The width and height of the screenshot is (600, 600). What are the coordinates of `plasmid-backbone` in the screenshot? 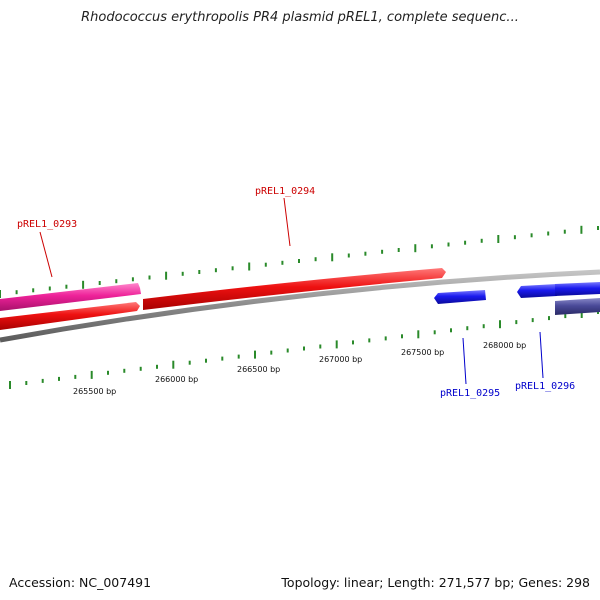 It's located at (300, 306).